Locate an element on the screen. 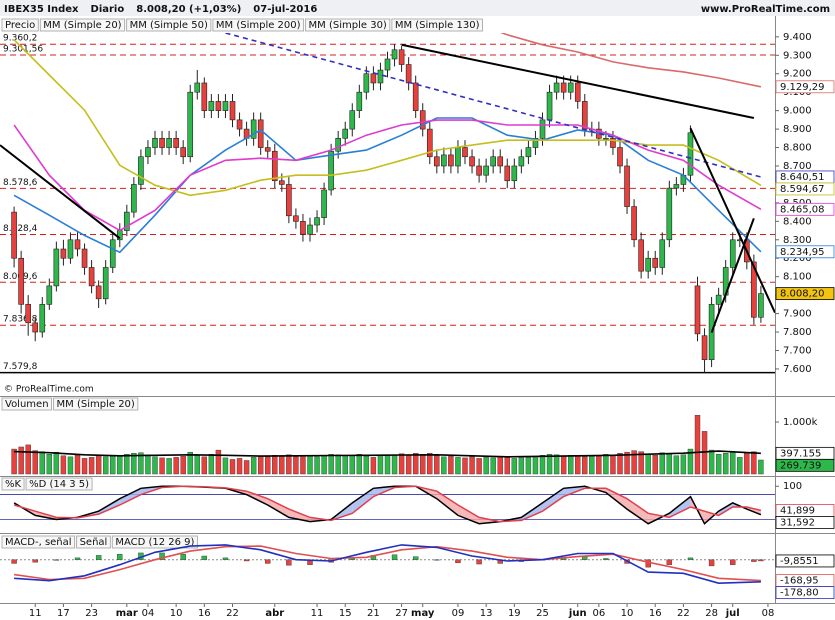  value-tag-label: 41,899 is located at coordinates (797, 510).